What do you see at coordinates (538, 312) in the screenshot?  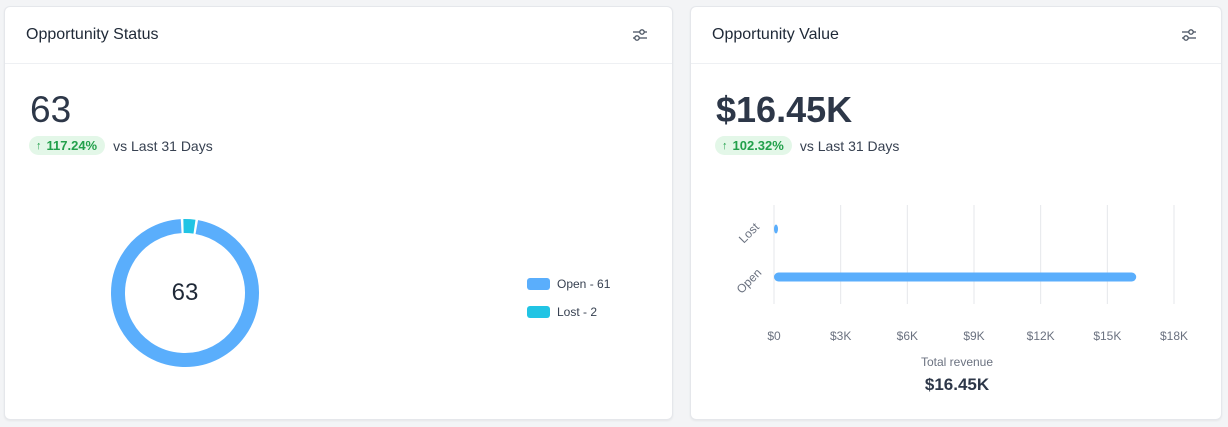 I see `legend-swatch-lost` at bounding box center [538, 312].